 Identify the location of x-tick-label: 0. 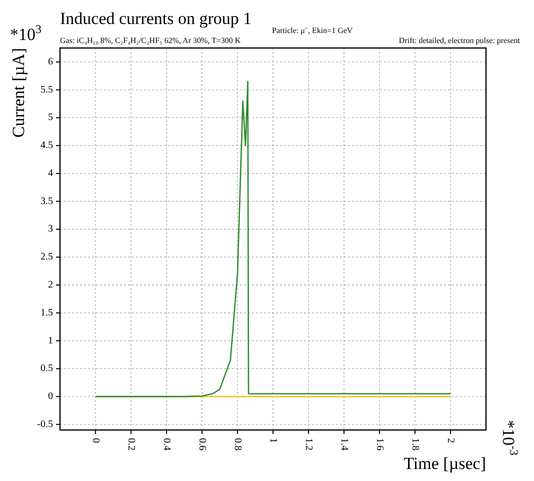
(95, 440).